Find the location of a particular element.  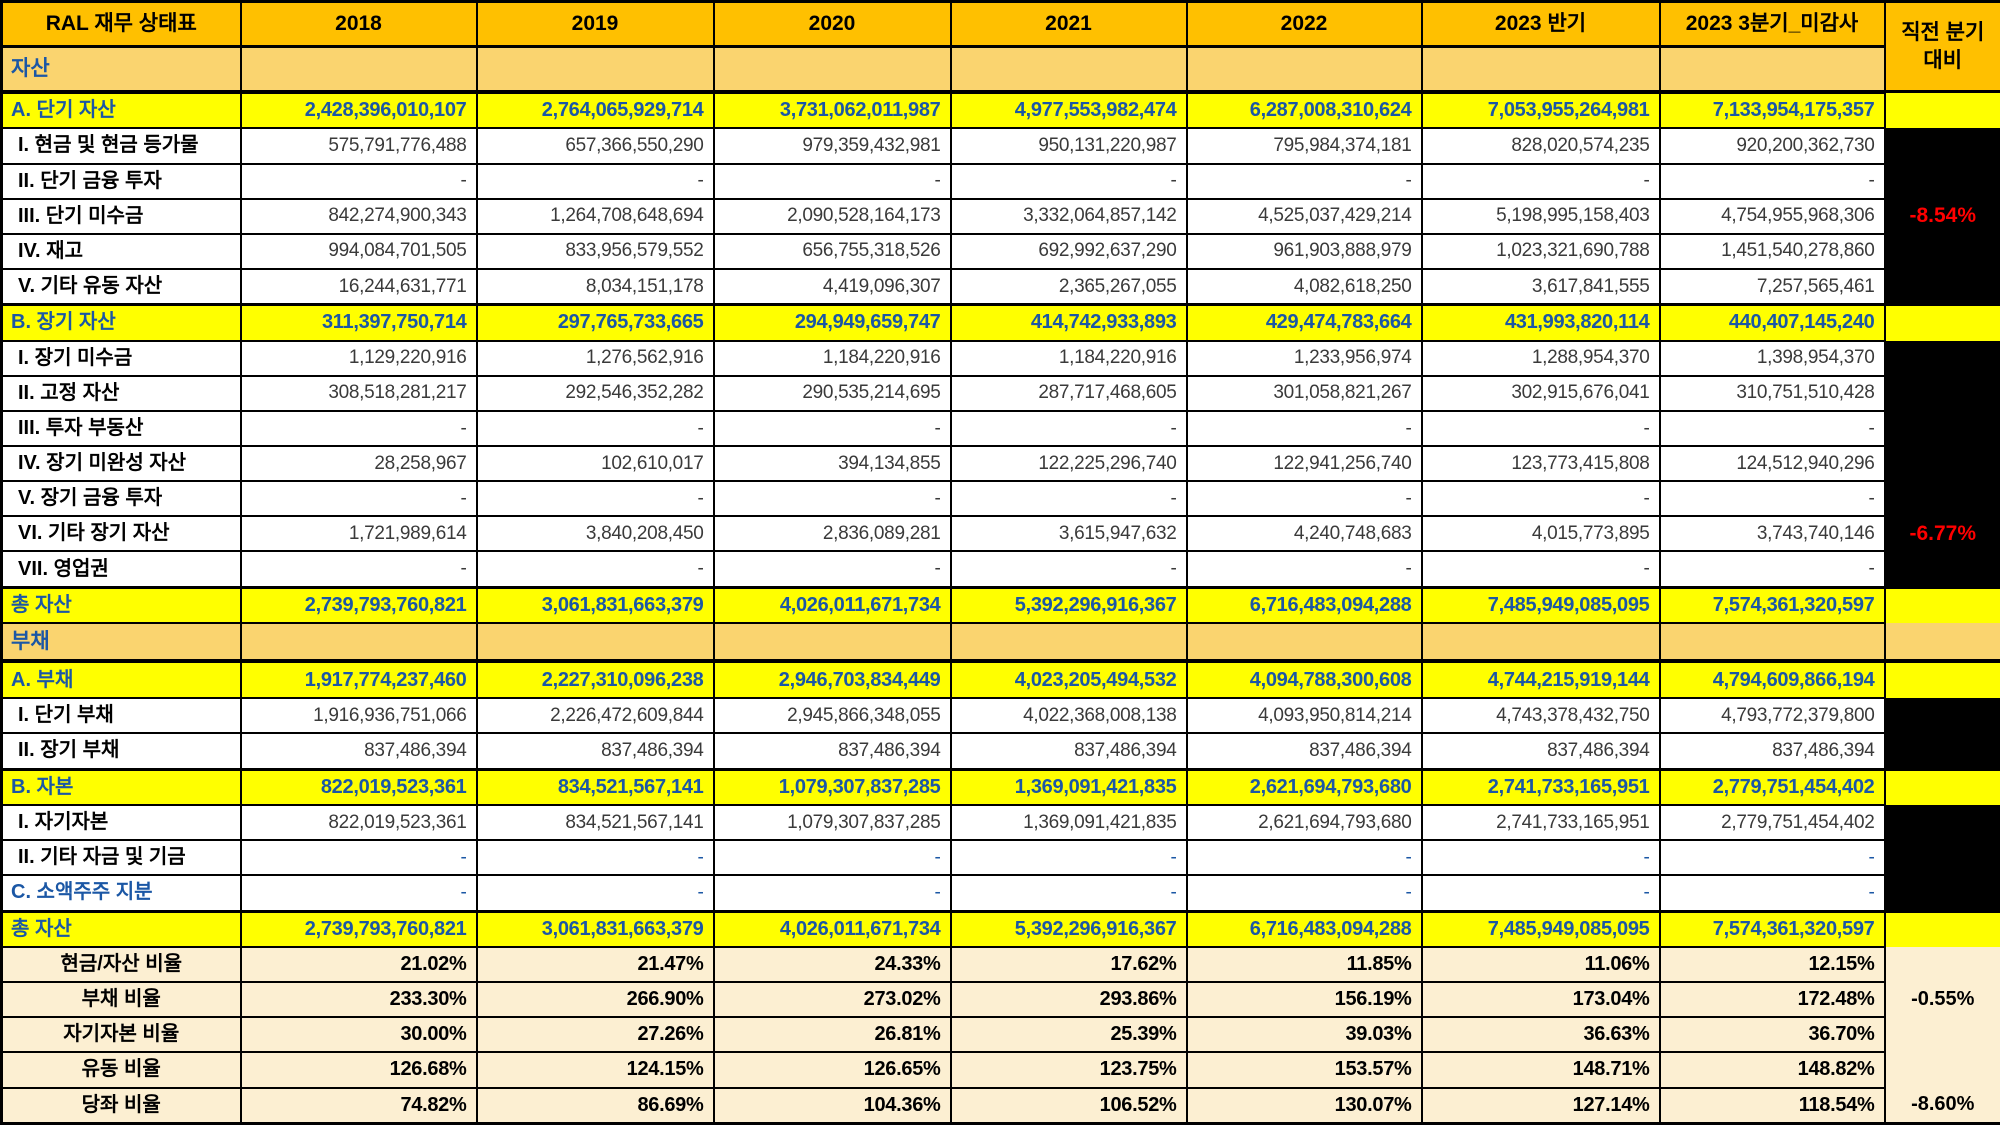

cell-value: 3,061,831,663,379 is located at coordinates (595, 605).